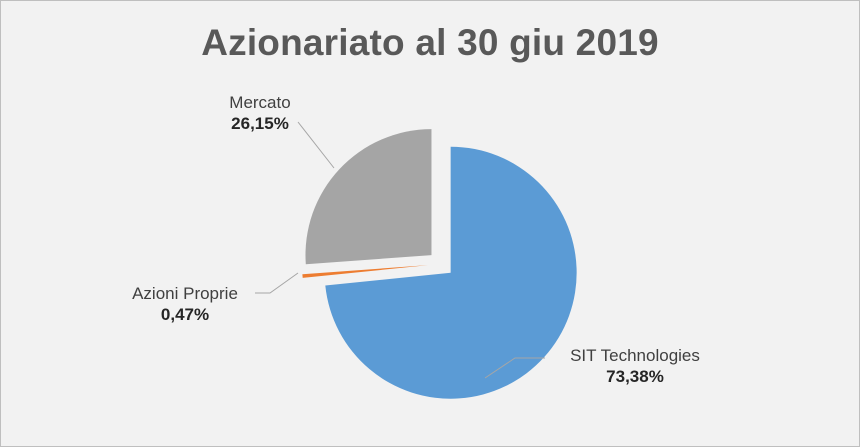 Image resolution: width=860 pixels, height=447 pixels. I want to click on leader-line-mercato, so click(316, 145).